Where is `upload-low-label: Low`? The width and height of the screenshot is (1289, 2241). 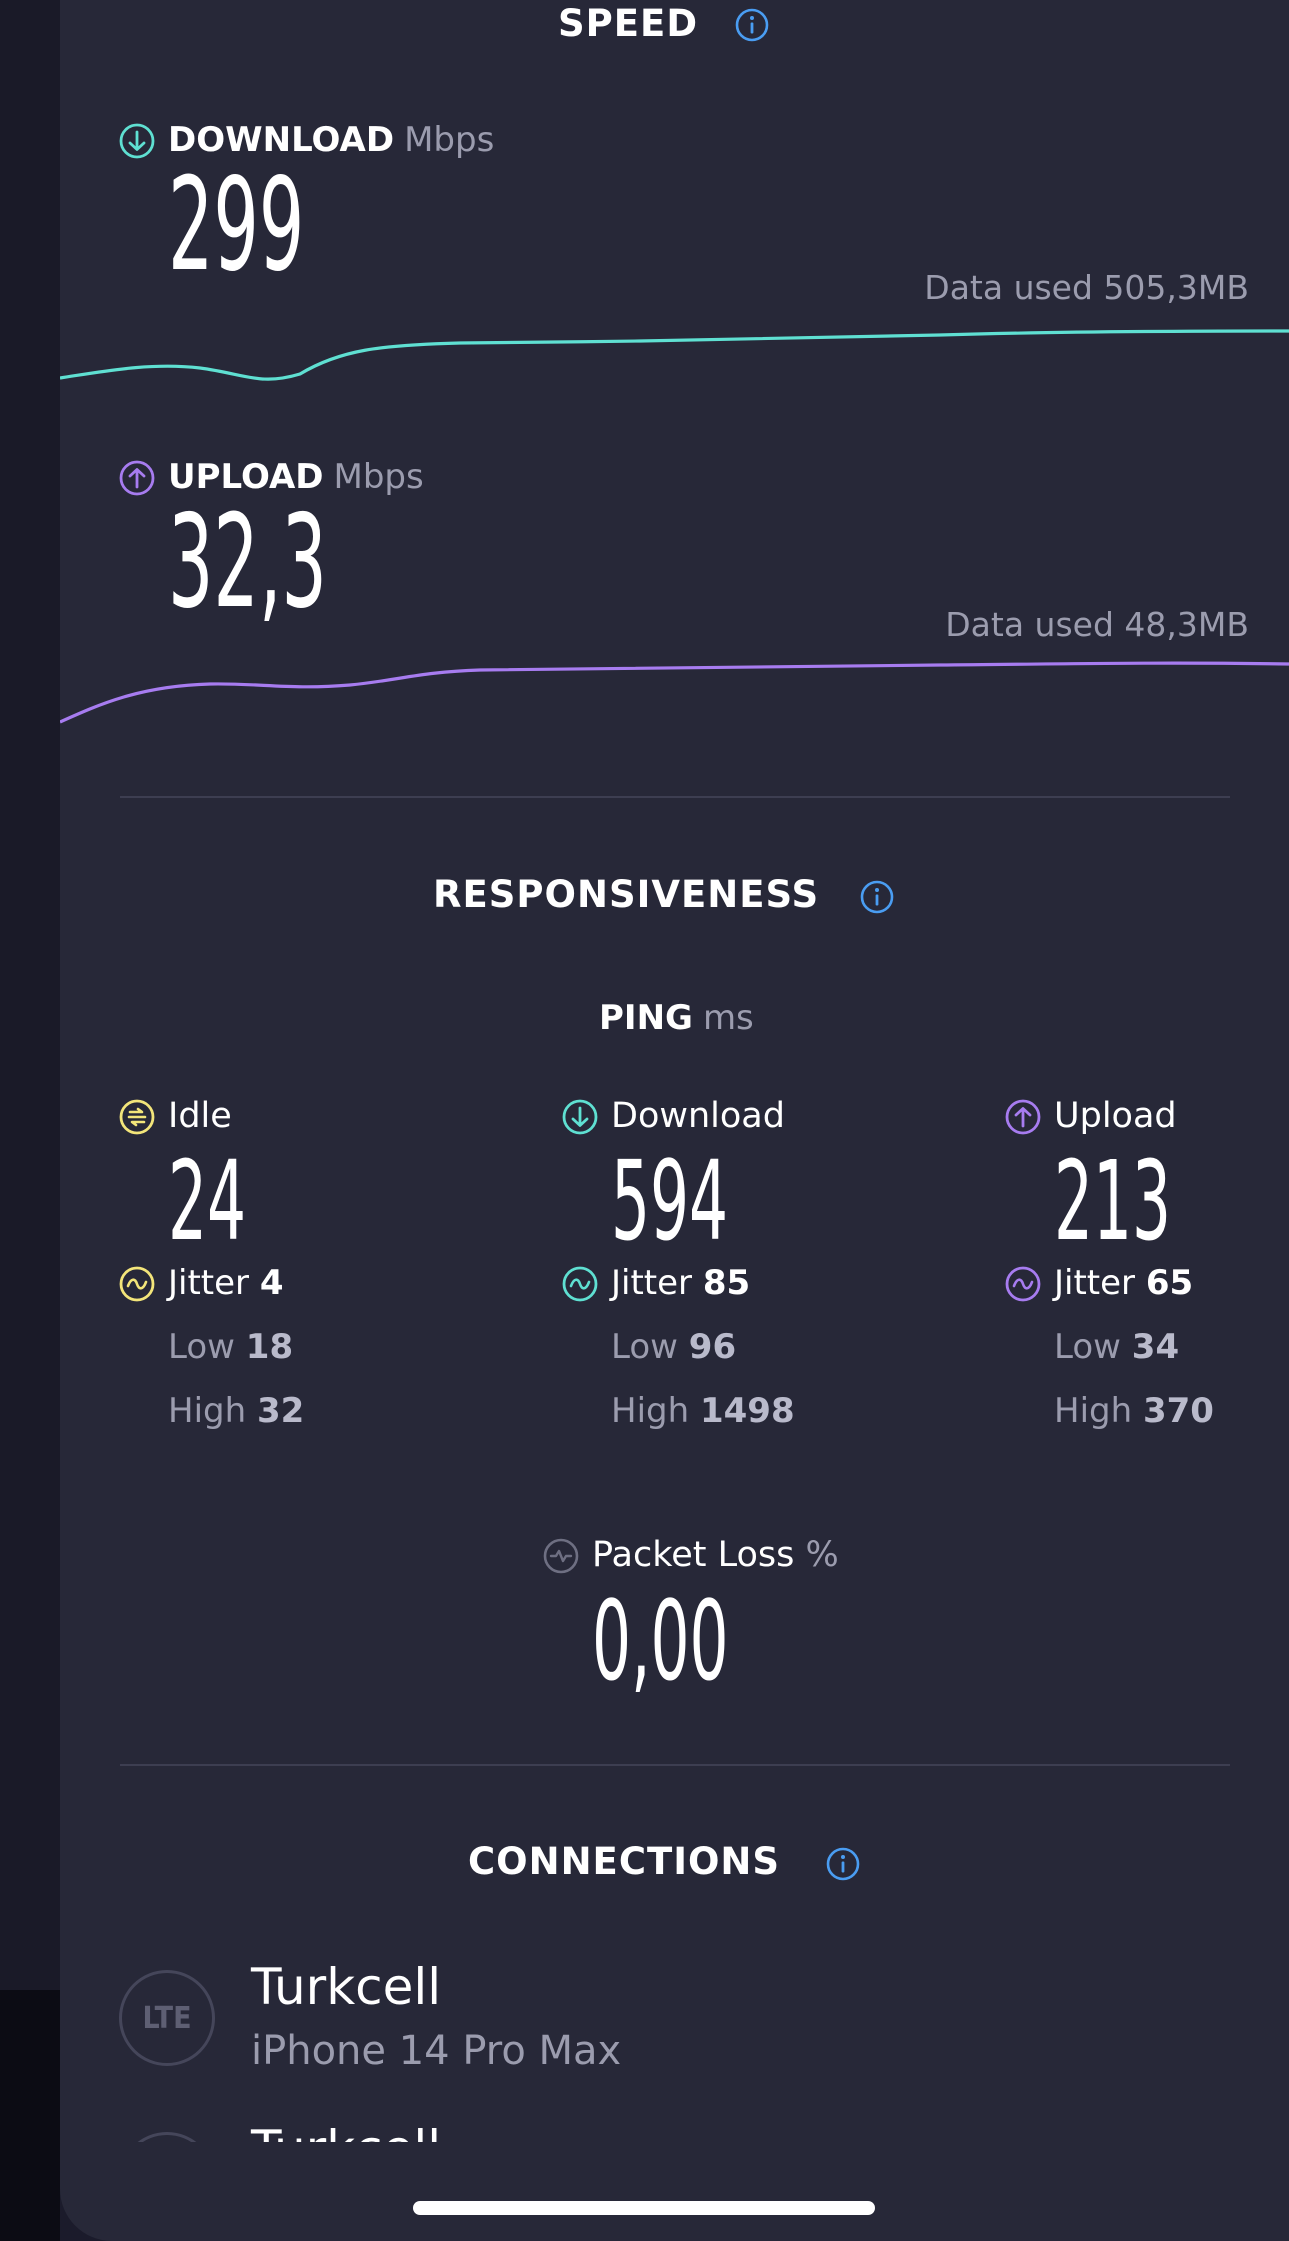 upload-low-label: Low is located at coordinates (1087, 1347).